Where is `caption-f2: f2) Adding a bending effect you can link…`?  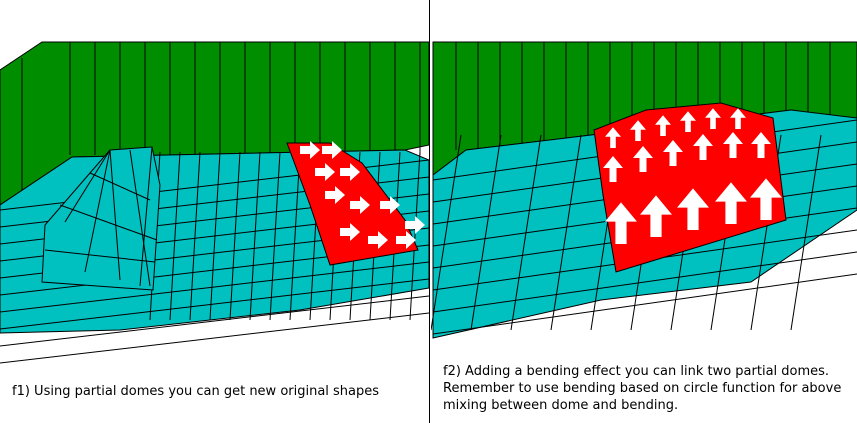 caption-f2: f2) Adding a bending effect you can link… is located at coordinates (642, 388).